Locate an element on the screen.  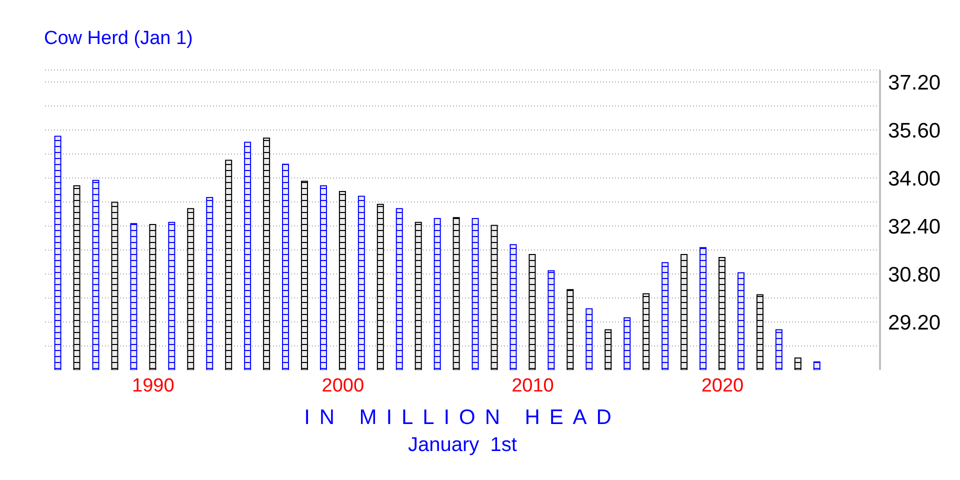
y-tick-label: 29.20 is located at coordinates (914, 322).